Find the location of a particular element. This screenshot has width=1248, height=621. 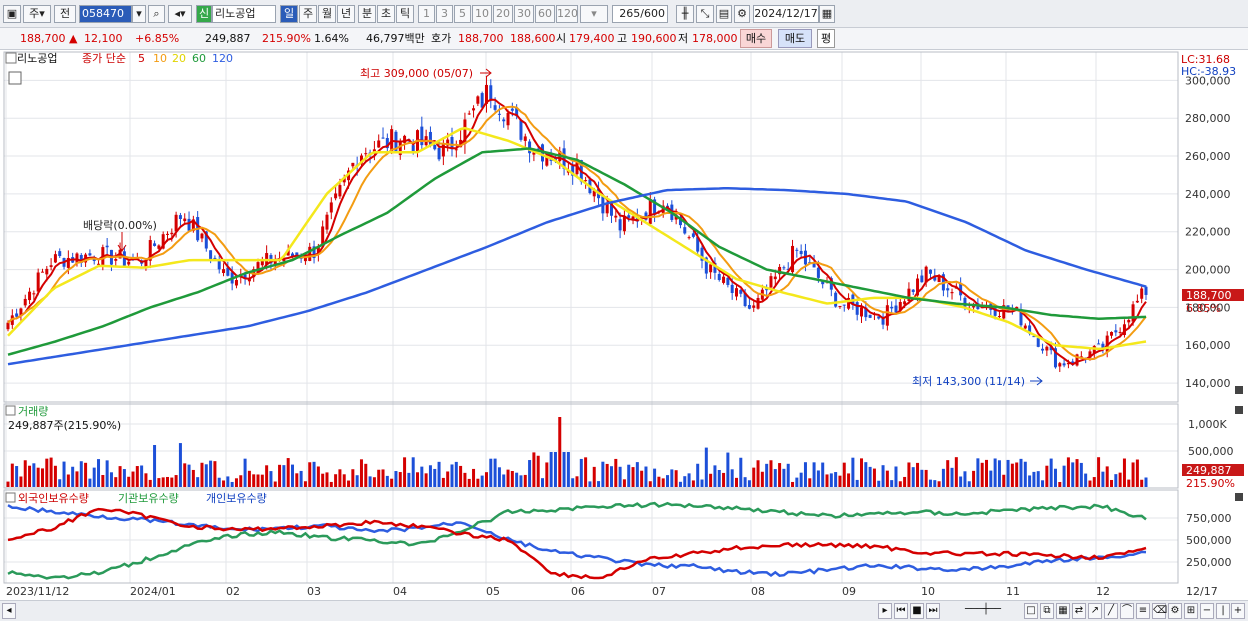

shape-tool-icon: ⌒ is located at coordinates (1127, 611).